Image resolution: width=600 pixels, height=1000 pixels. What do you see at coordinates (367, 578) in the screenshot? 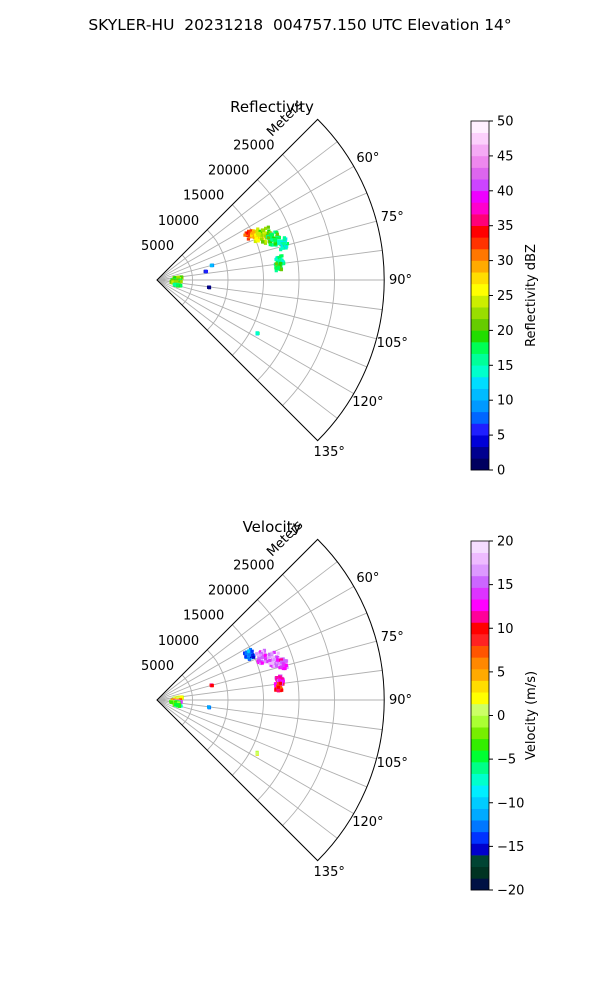
I see `azimuth-tick-label: 60°` at bounding box center [367, 578].